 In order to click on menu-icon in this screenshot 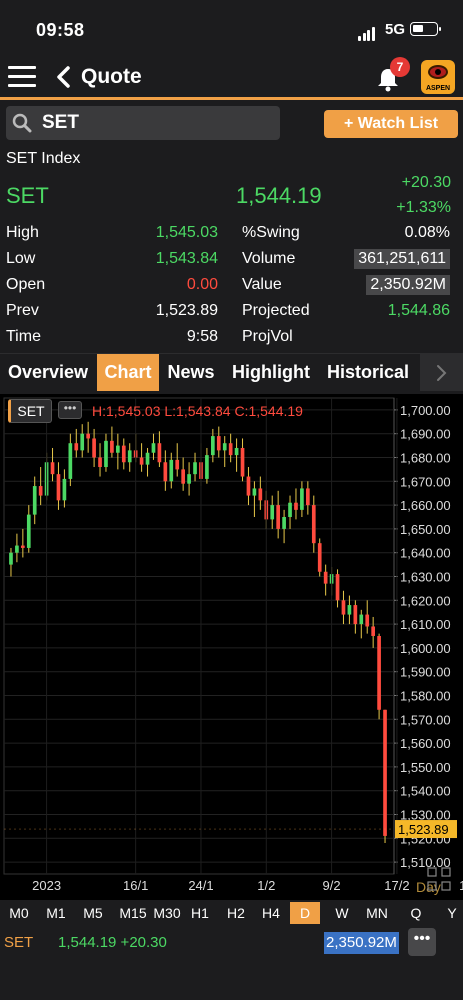, I will do `click(22, 77)`.